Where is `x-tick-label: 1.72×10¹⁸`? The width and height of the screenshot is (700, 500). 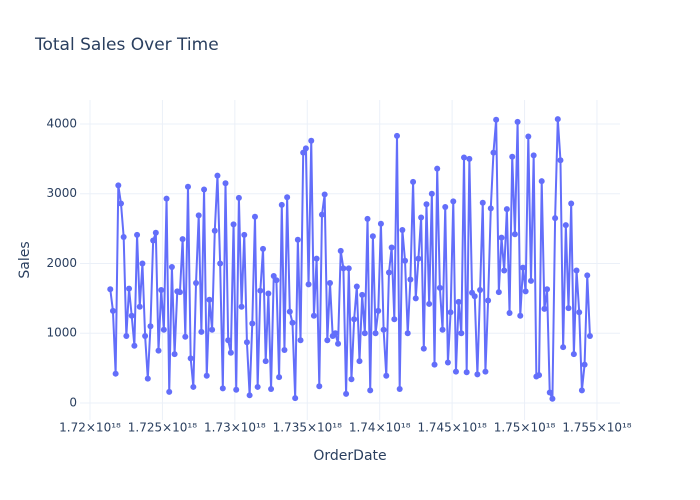
x-tick-label: 1.72×10¹⁸ is located at coordinates (90, 428).